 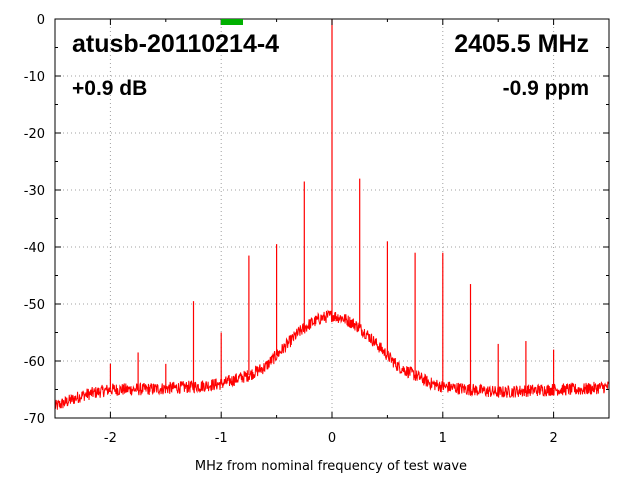 What do you see at coordinates (34, 77) in the screenshot?
I see `y-tick-label: -10` at bounding box center [34, 77].